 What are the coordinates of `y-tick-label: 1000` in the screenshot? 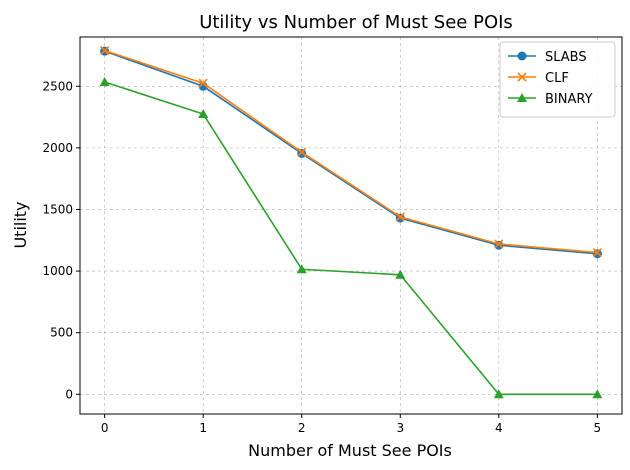 It's located at (57, 271).